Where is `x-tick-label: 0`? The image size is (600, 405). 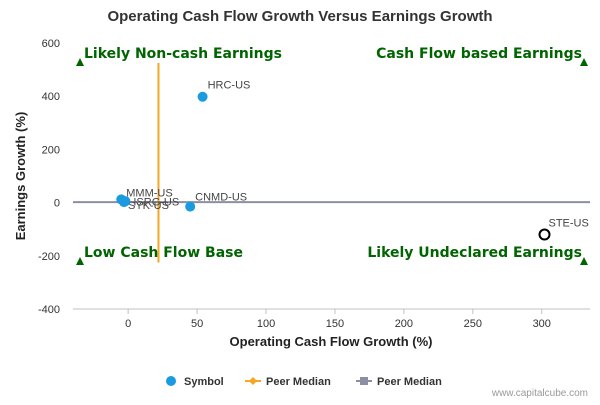
x-tick-label: 0 is located at coordinates (128, 324).